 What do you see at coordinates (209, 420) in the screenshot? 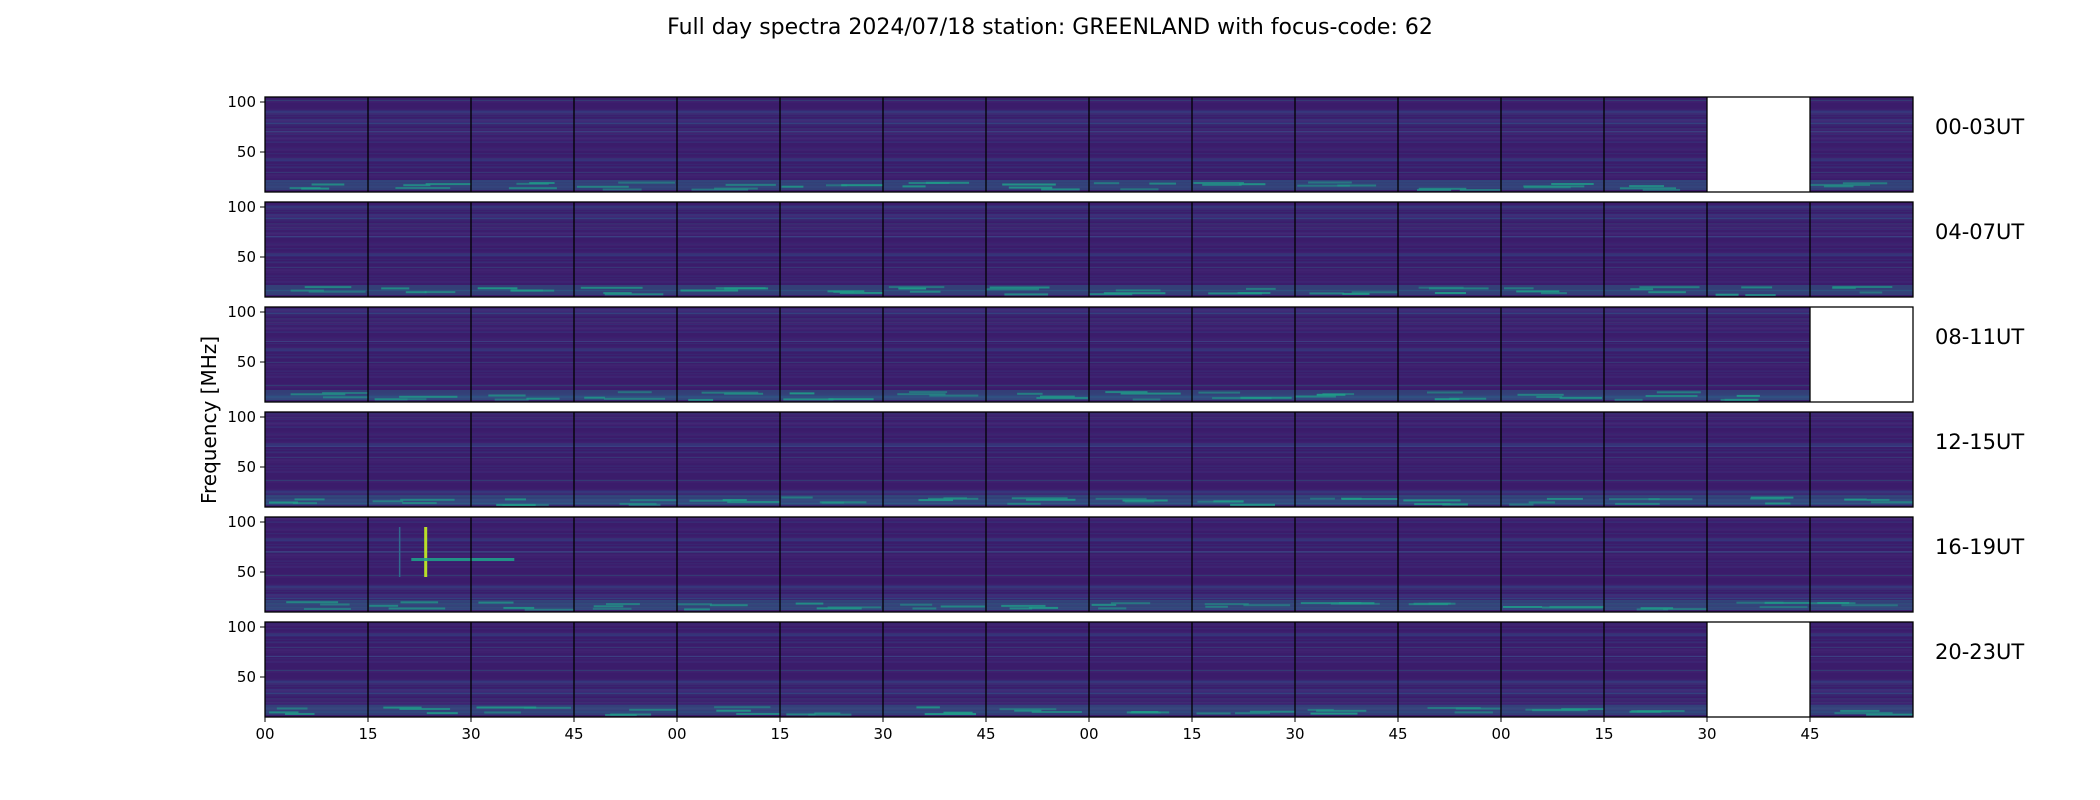
I see `y-axis-label: Frequency [MHz]` at bounding box center [209, 420].